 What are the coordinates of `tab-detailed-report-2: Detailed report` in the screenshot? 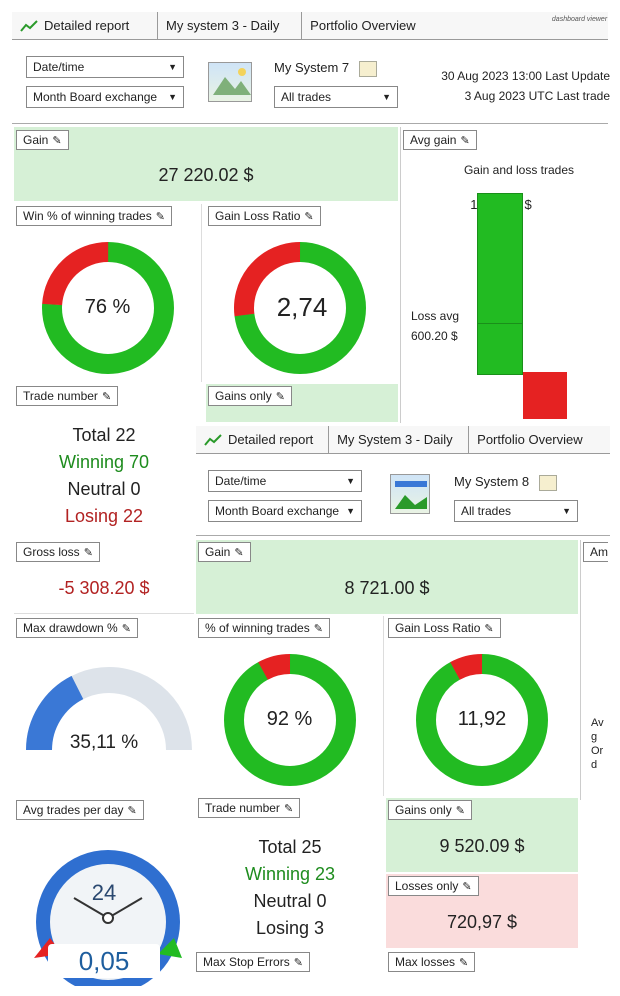 It's located at (263, 439).